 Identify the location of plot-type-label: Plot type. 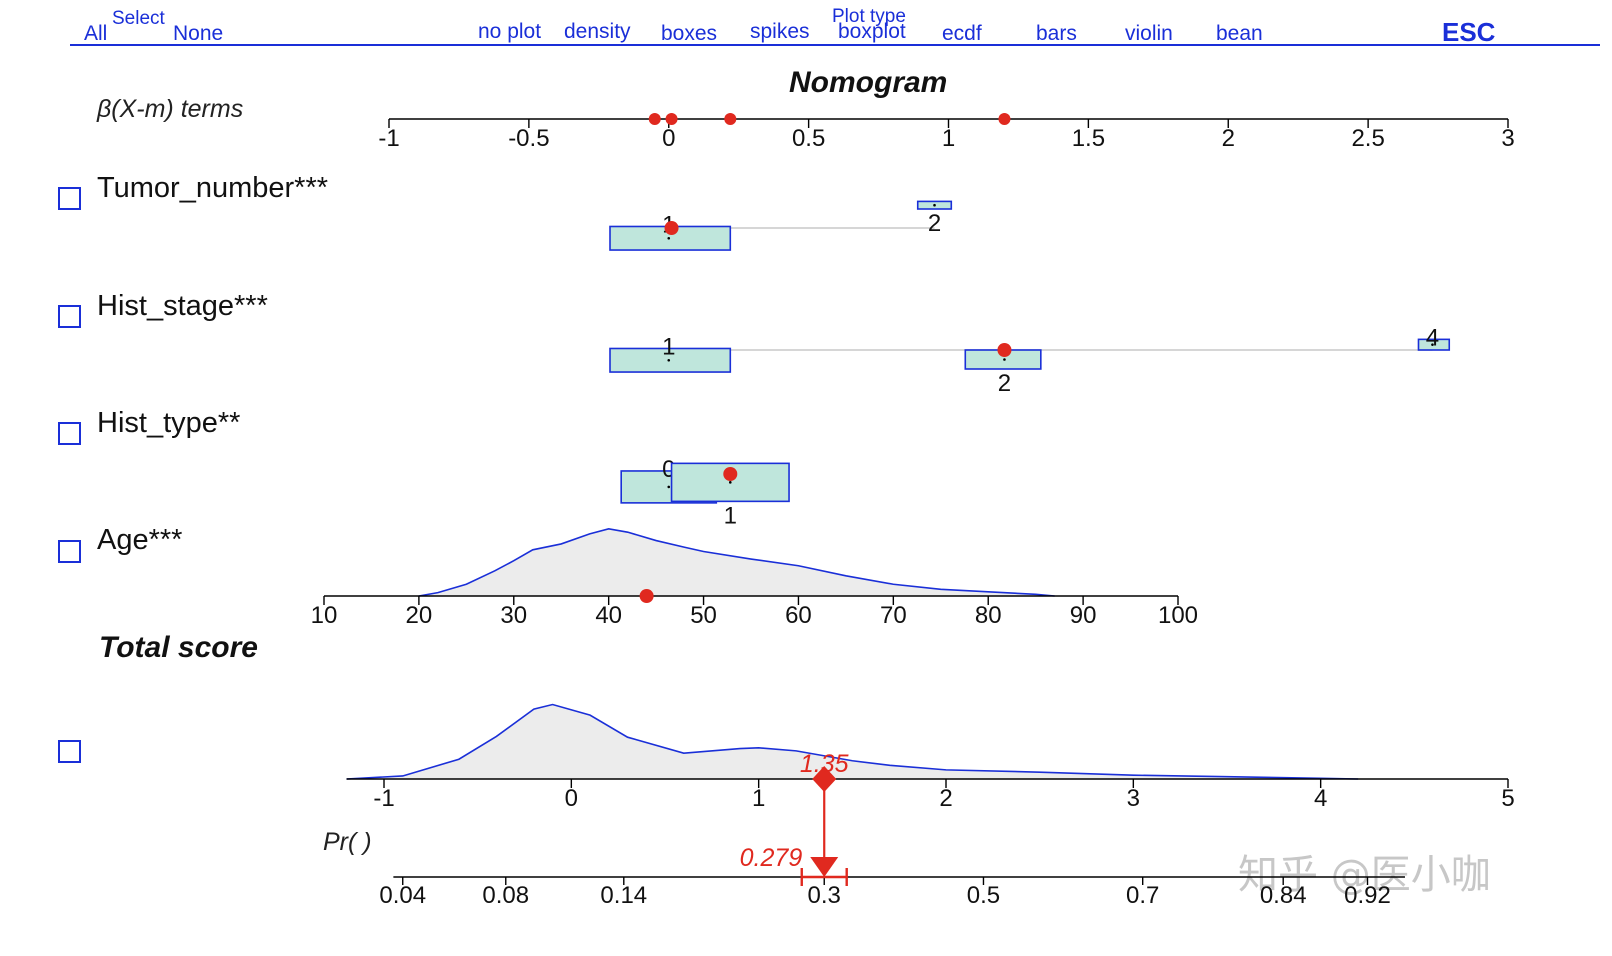
(869, 16).